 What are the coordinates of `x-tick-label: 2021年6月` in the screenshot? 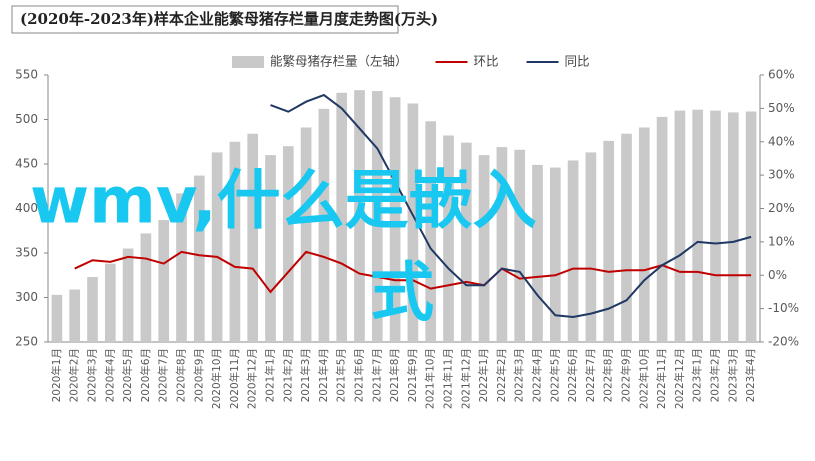 It's located at (359, 375).